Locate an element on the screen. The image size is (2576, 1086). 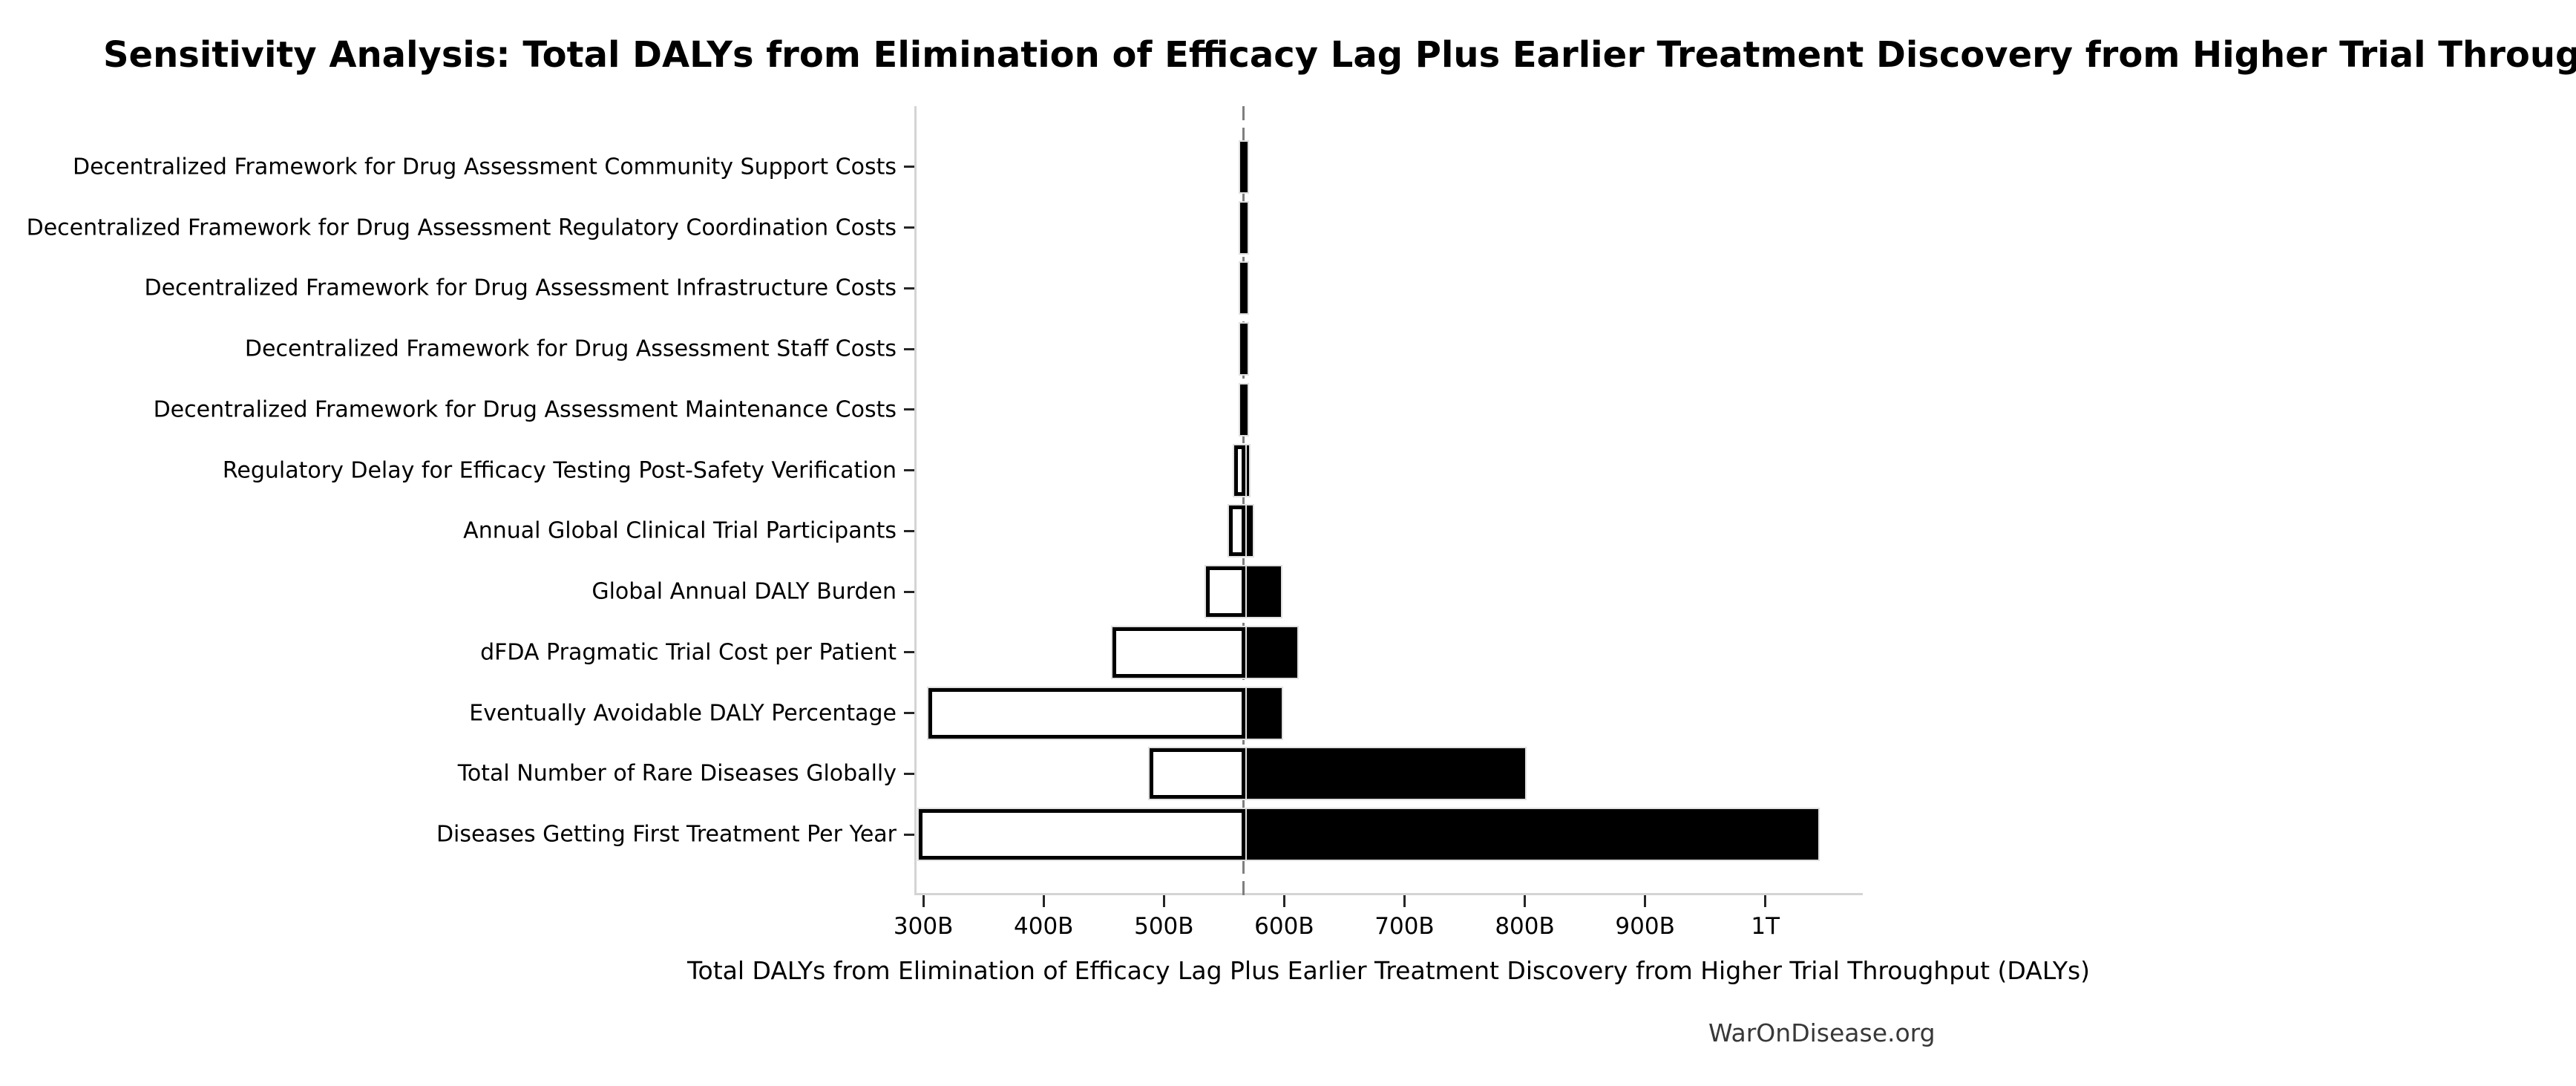
y-axis-label: dFDA Pragmatic Trial Cost per Patient is located at coordinates (688, 652).